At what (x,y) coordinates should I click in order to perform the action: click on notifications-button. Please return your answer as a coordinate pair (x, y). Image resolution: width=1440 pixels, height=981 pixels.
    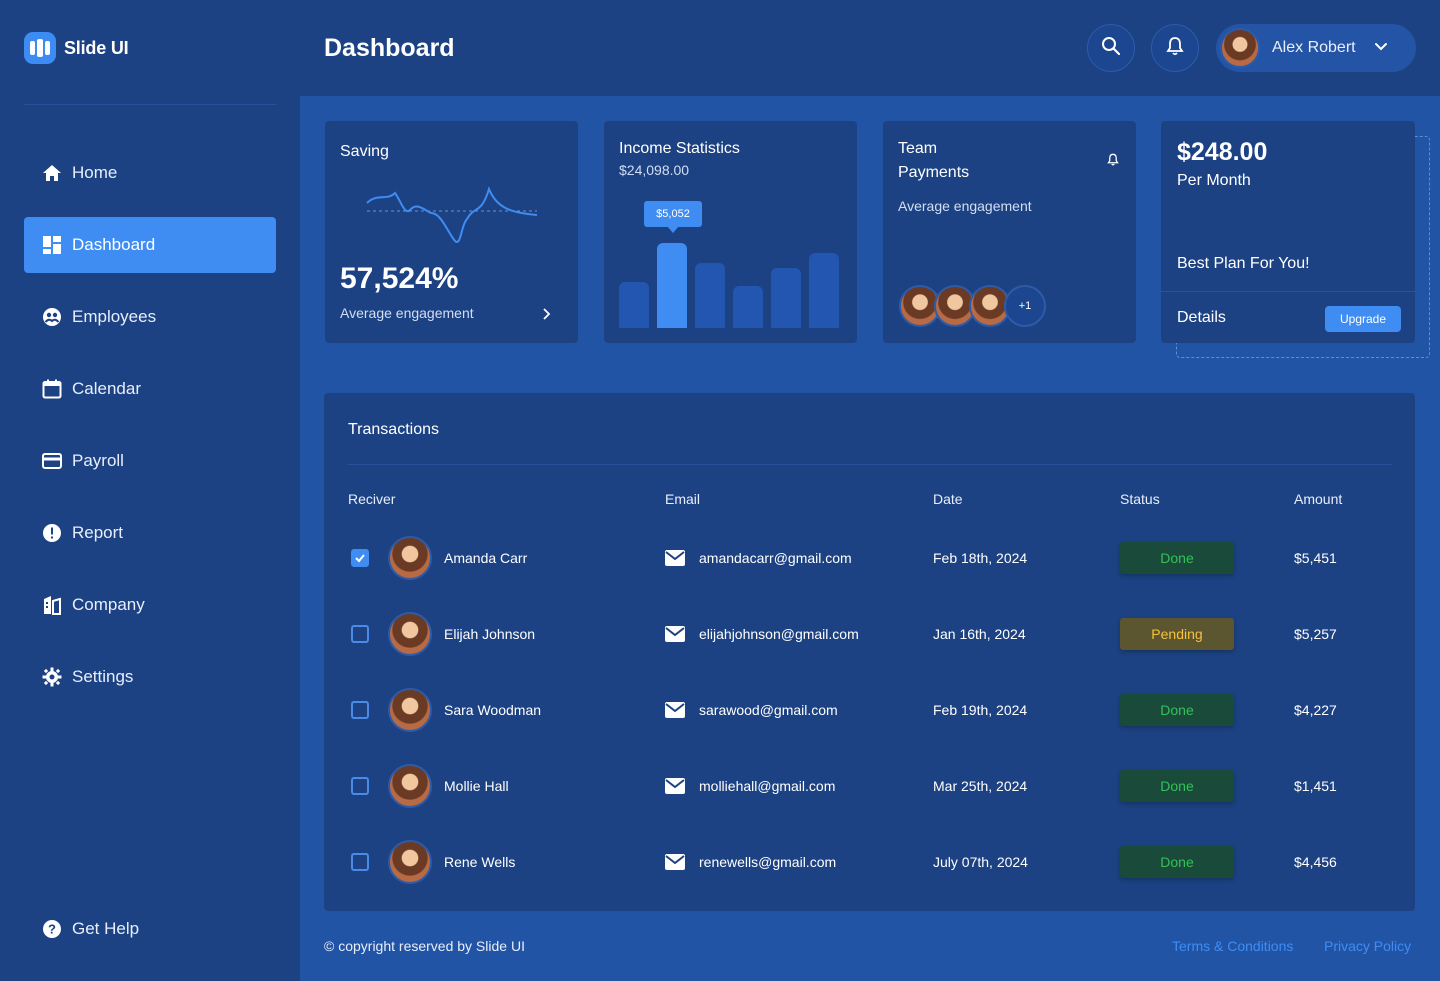
    Looking at the image, I should click on (1175, 48).